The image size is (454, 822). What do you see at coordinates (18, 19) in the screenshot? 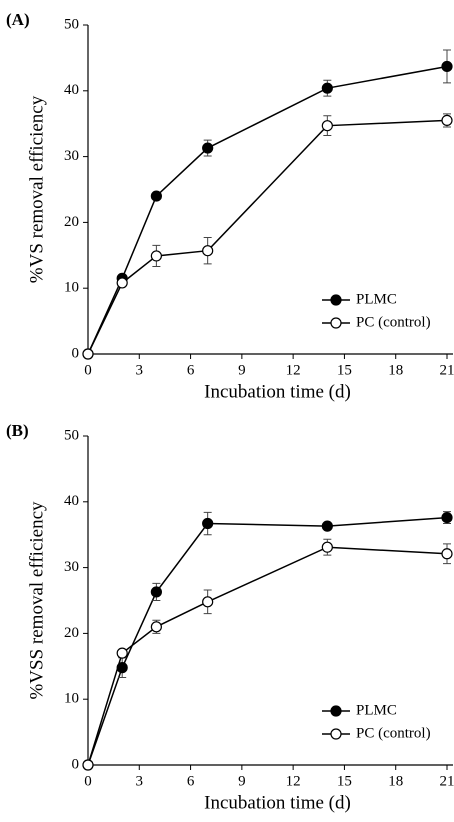
I see `panel-label: (A)` at bounding box center [18, 19].